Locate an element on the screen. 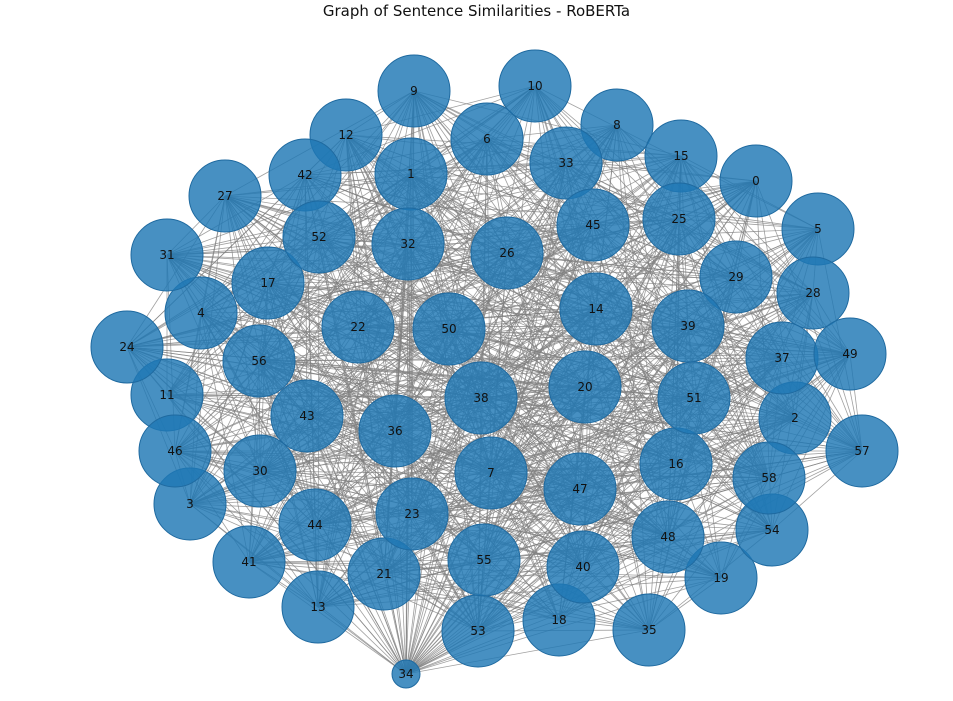  node-label-17: 17 is located at coordinates (267, 283).